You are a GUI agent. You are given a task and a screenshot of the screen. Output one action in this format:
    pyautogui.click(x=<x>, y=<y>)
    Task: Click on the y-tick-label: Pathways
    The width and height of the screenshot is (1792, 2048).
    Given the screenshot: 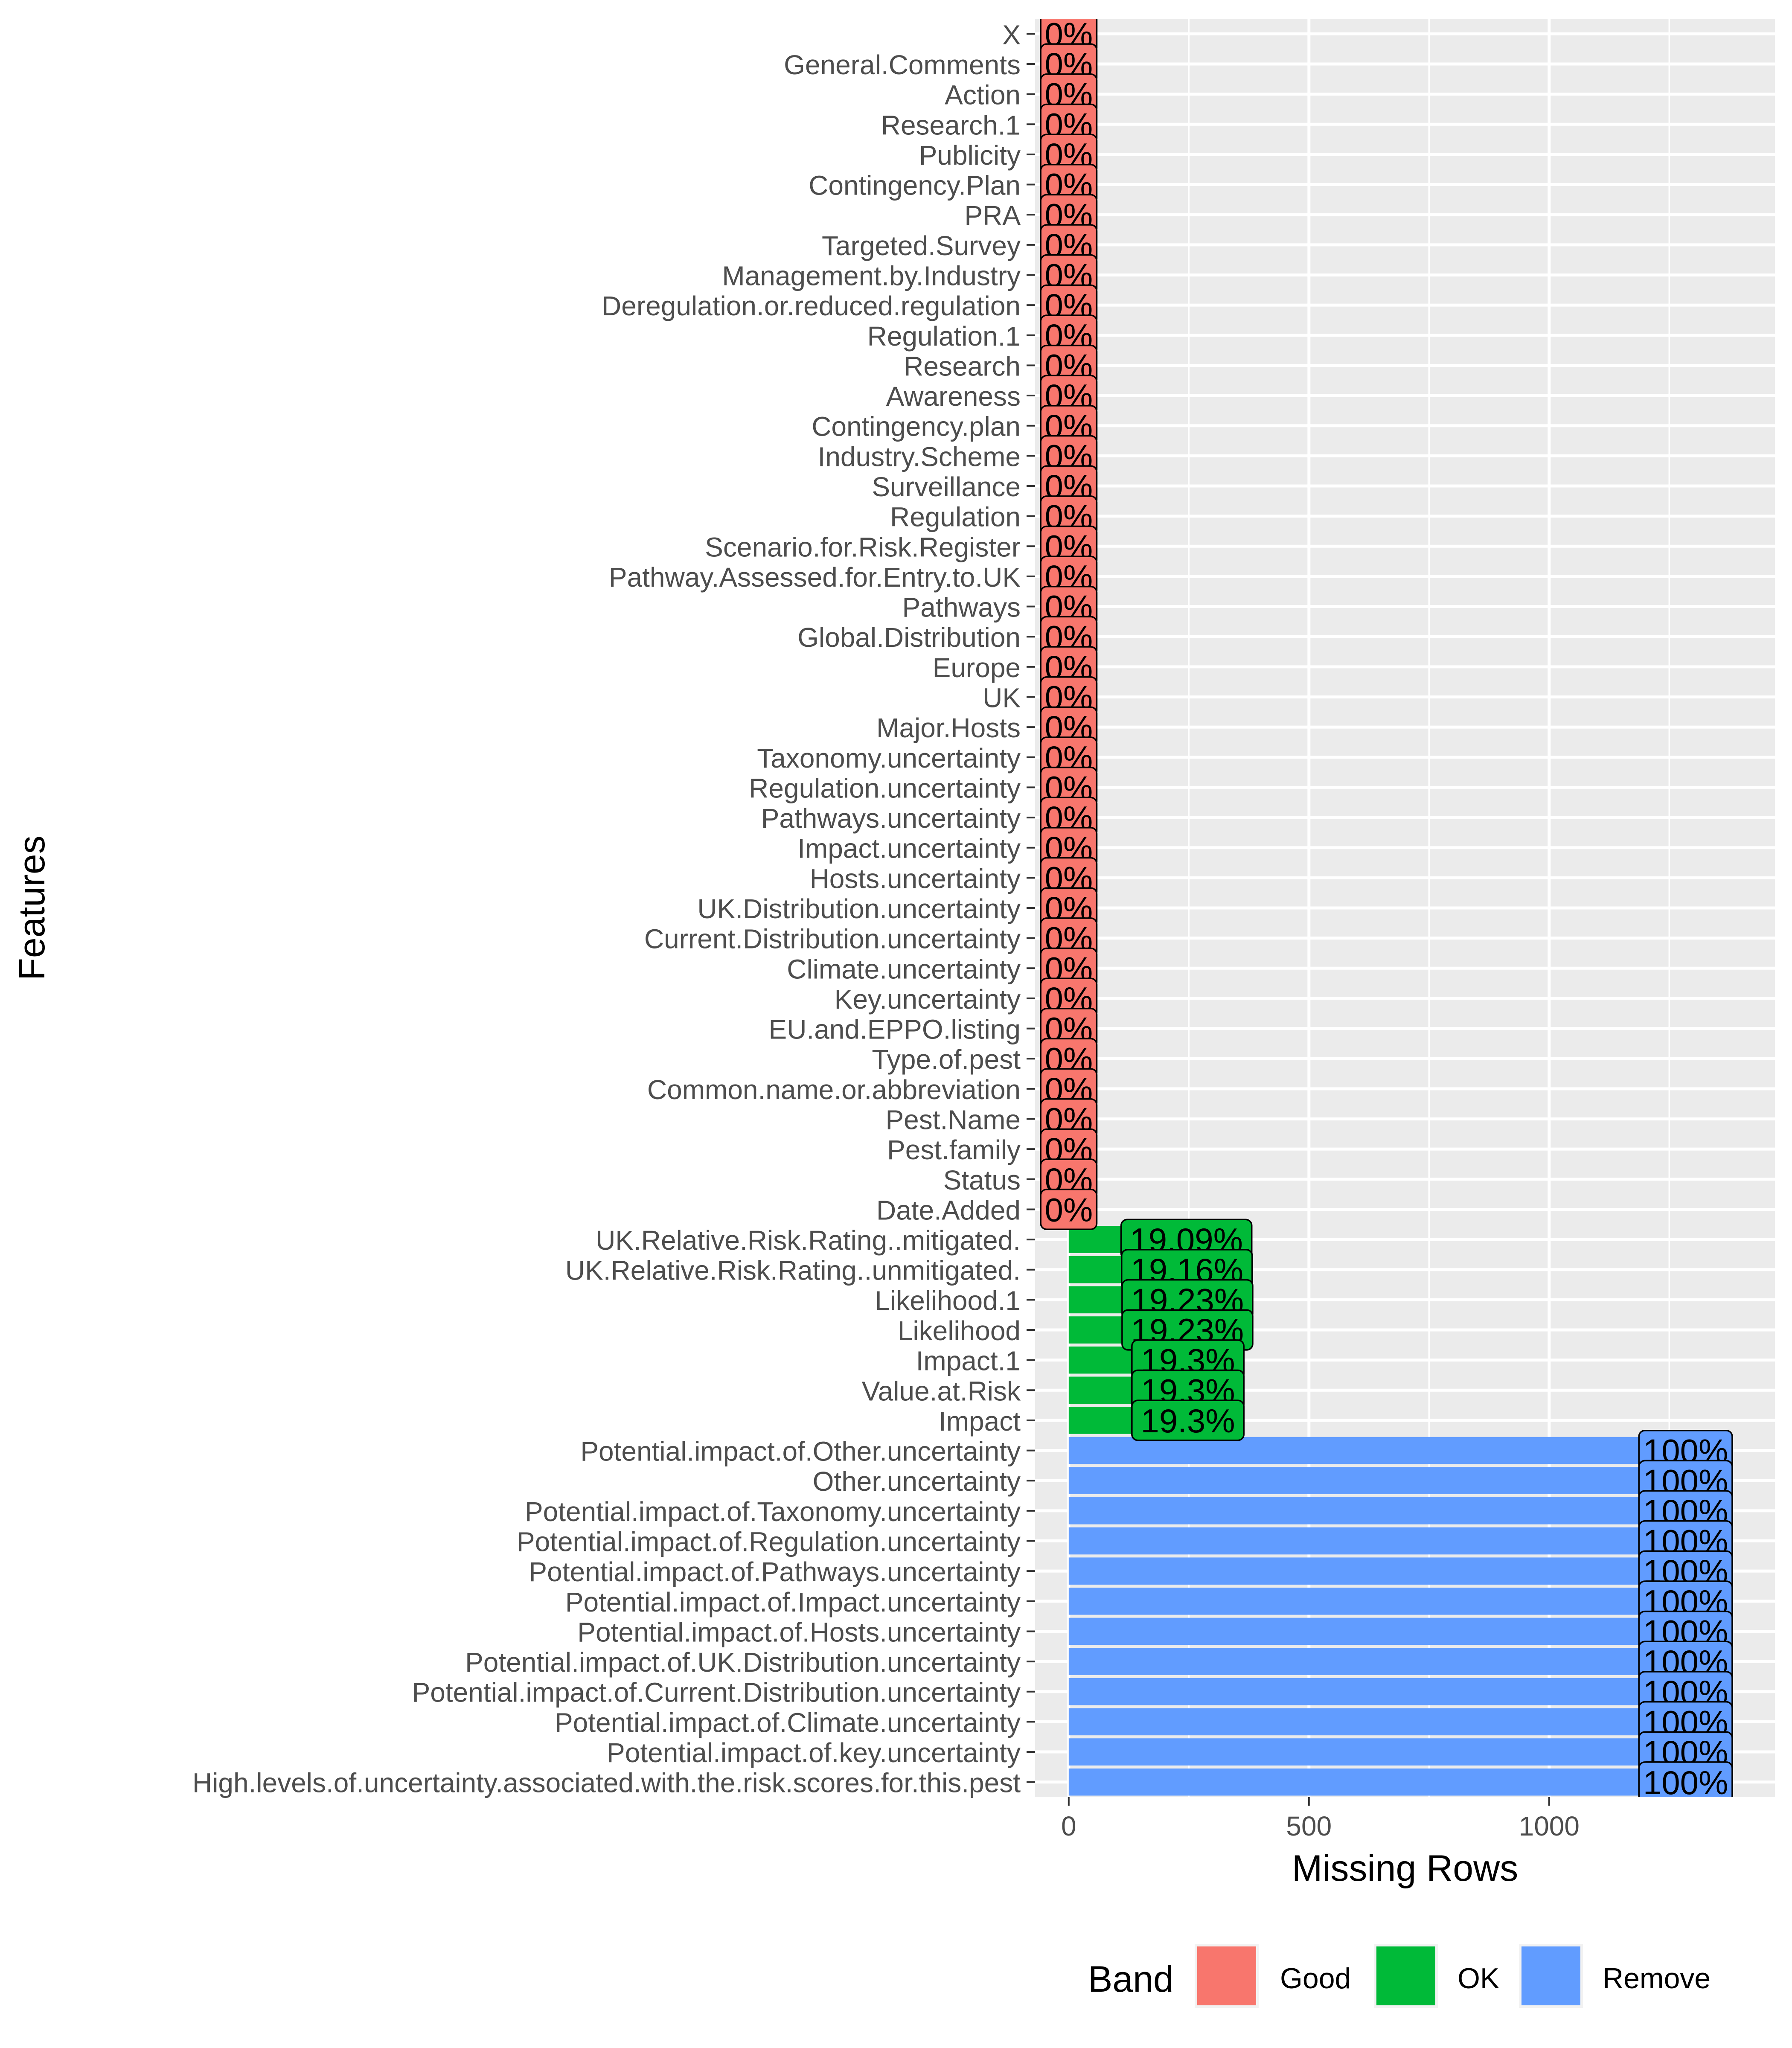 What is the action you would take?
    pyautogui.click(x=962, y=607)
    